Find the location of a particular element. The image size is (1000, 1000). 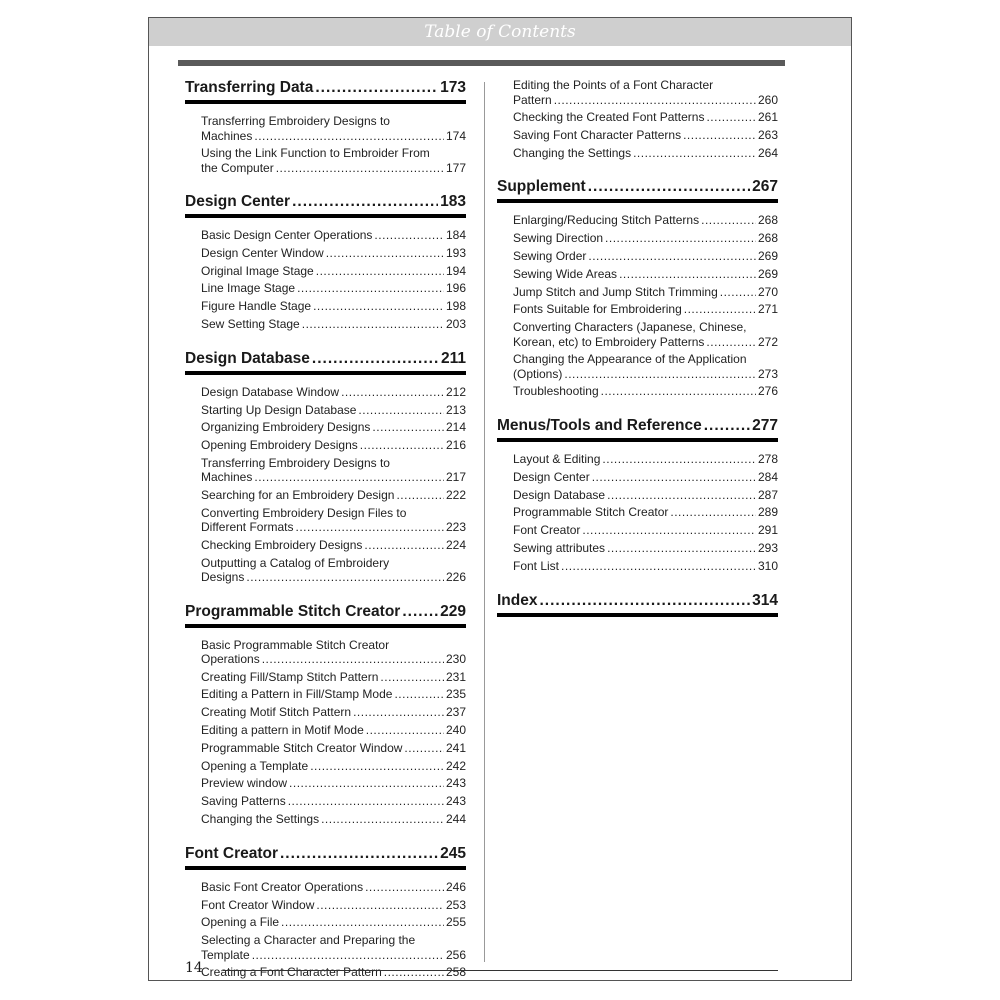

toc-entry: Figure Handle Stage 198 is located at coordinates (325, 307).